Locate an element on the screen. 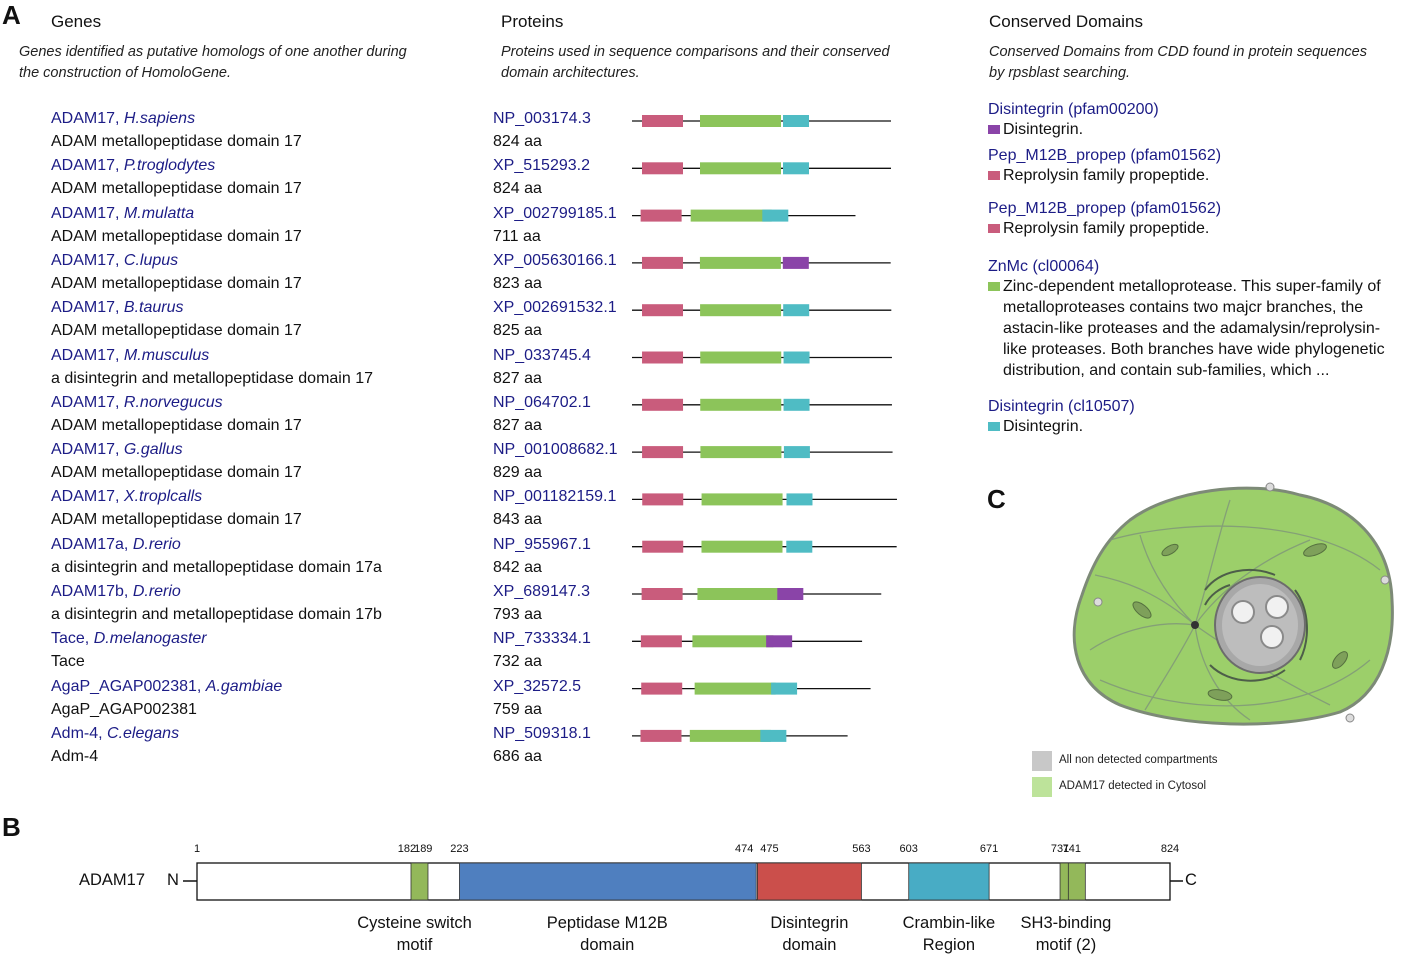 This screenshot has height=956, width=1418. position-number: 741 is located at coordinates (1072, 849).